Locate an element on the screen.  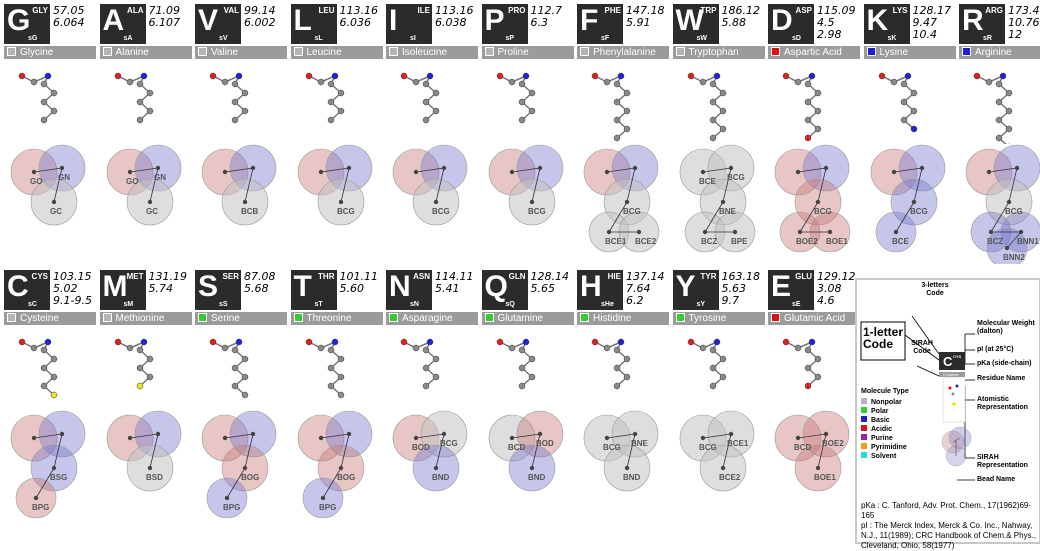
residue-name: Phenylalanine is located at coordinates (624, 52).